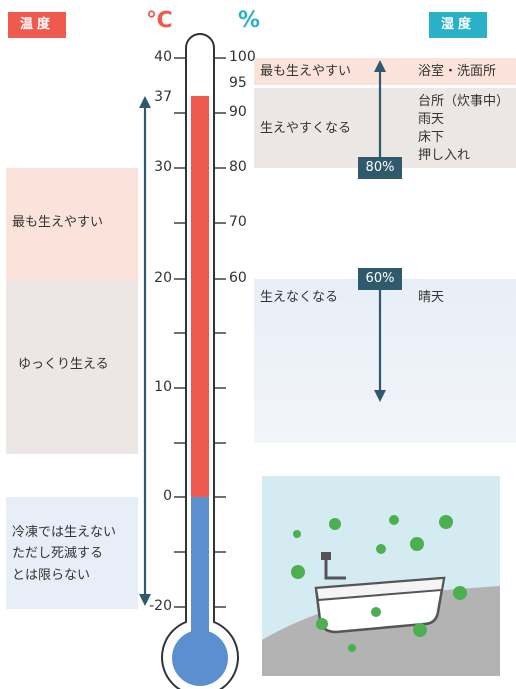 The width and height of the screenshot is (516, 689). Describe the element at coordinates (306, 71) in the screenshot. I see `humid-zone-most-label: 最も生えやすい` at that location.